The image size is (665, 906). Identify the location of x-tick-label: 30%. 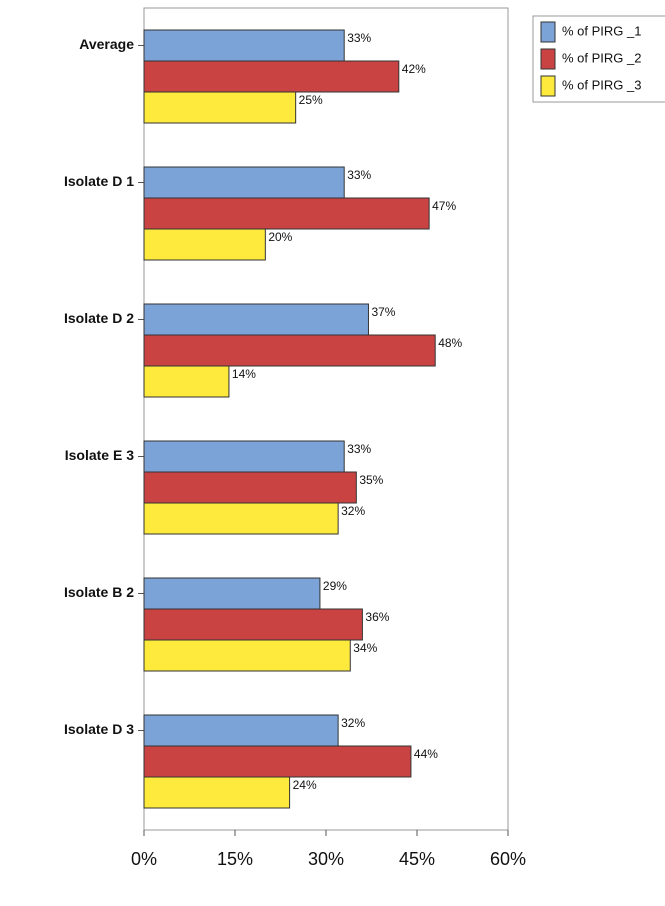
(326, 859).